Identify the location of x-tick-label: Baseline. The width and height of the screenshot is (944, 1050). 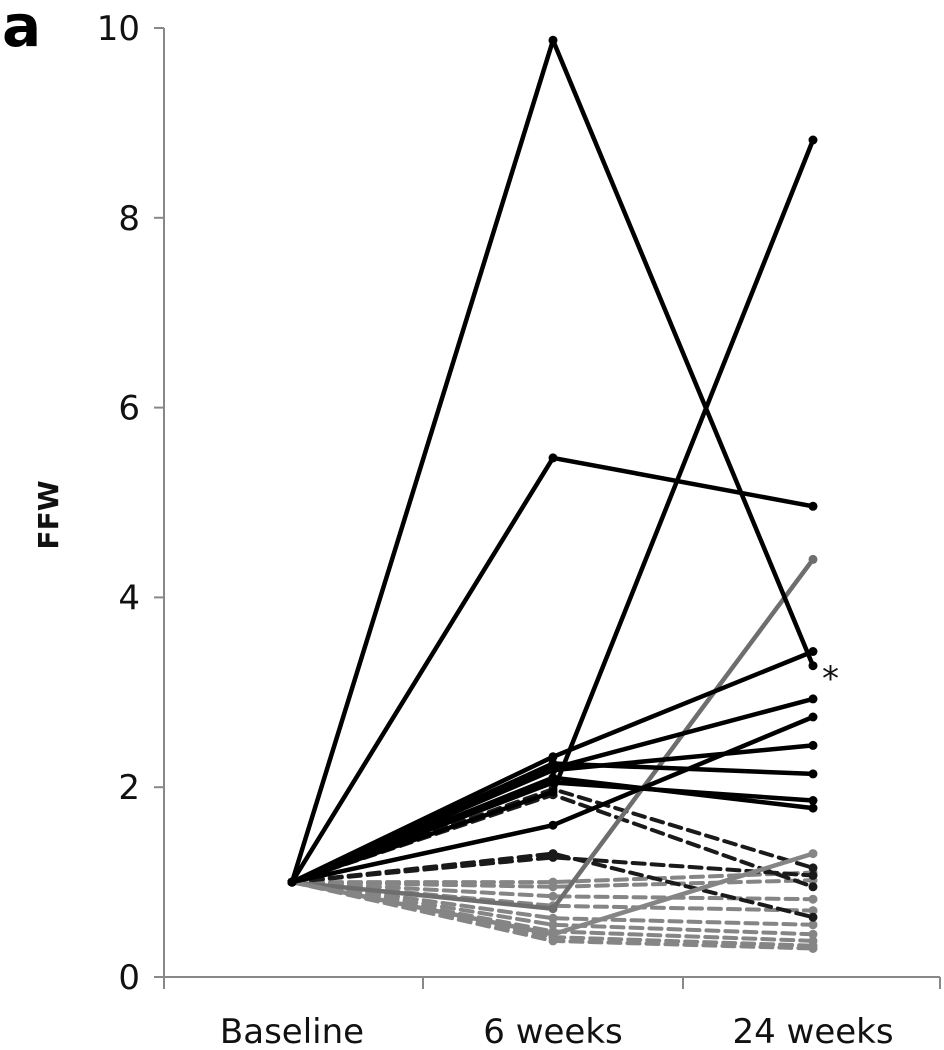
(292, 1031).